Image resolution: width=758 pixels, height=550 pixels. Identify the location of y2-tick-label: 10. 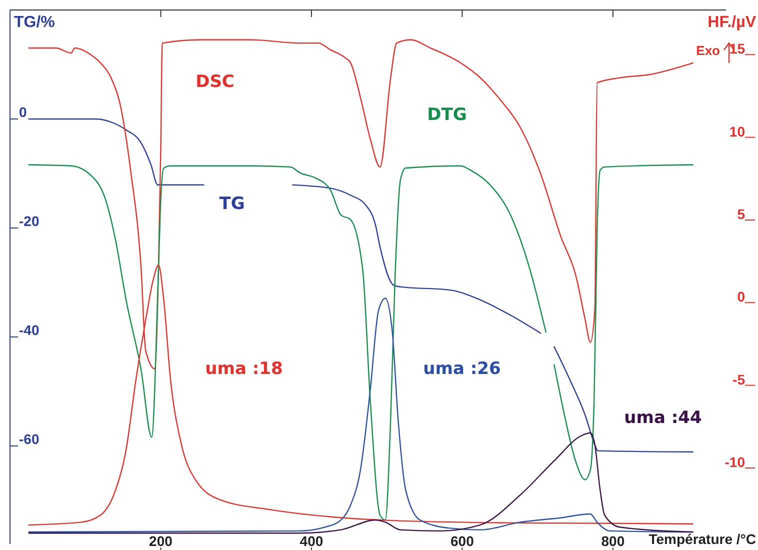
(737, 131).